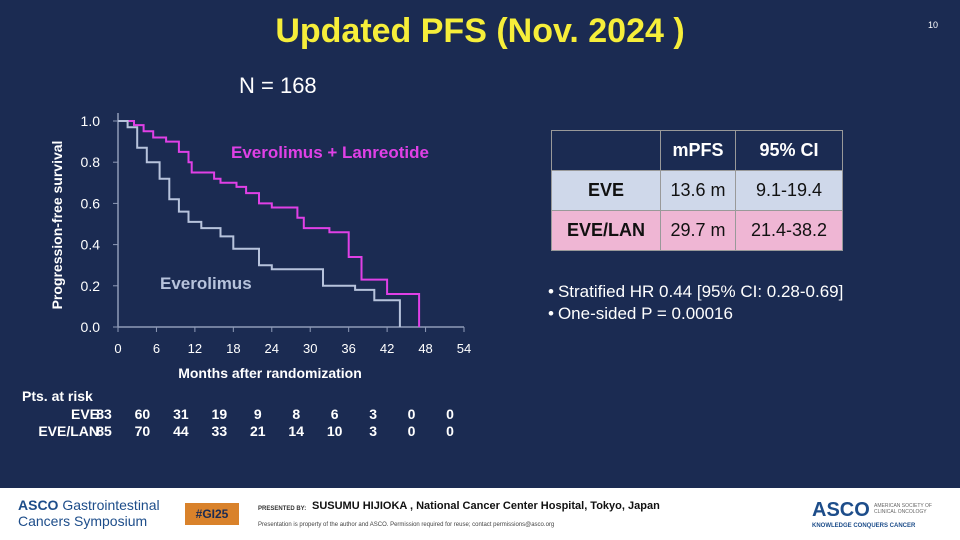  I want to click on y-tick-label: 0.4, so click(91, 245).